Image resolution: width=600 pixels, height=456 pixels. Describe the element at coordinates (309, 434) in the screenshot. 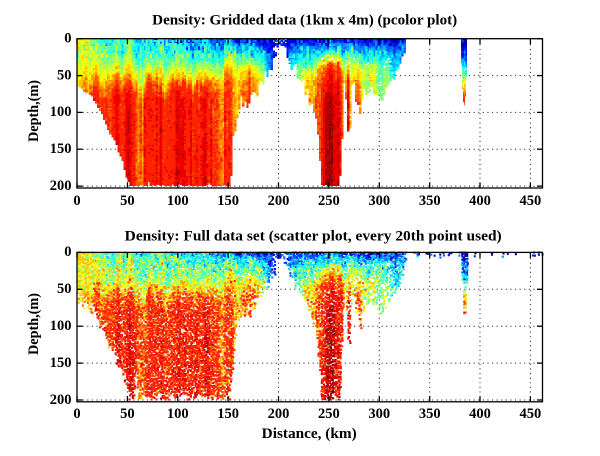

I see `svg-text: Distance, (km)` at that location.